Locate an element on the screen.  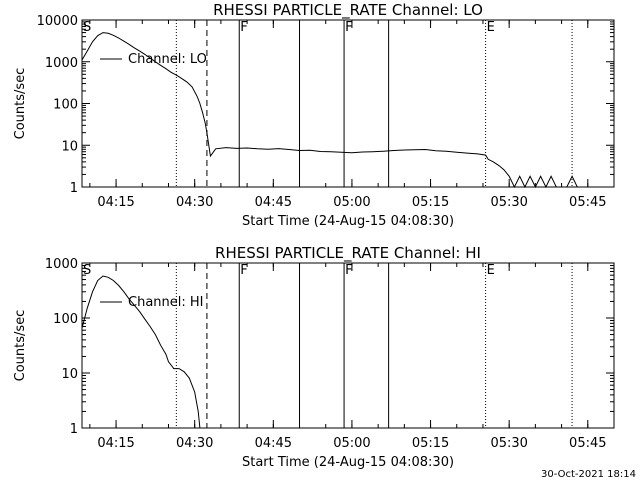
plot2-xtick-label: 05:30 is located at coordinates (508, 443).